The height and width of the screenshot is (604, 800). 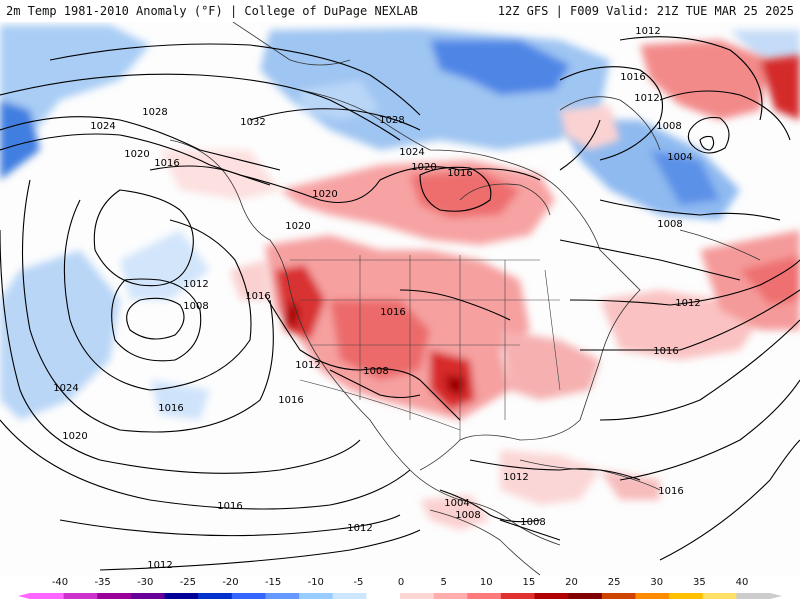 I want to click on isobar-label-1004-ne: 1004, so click(x=679, y=157).